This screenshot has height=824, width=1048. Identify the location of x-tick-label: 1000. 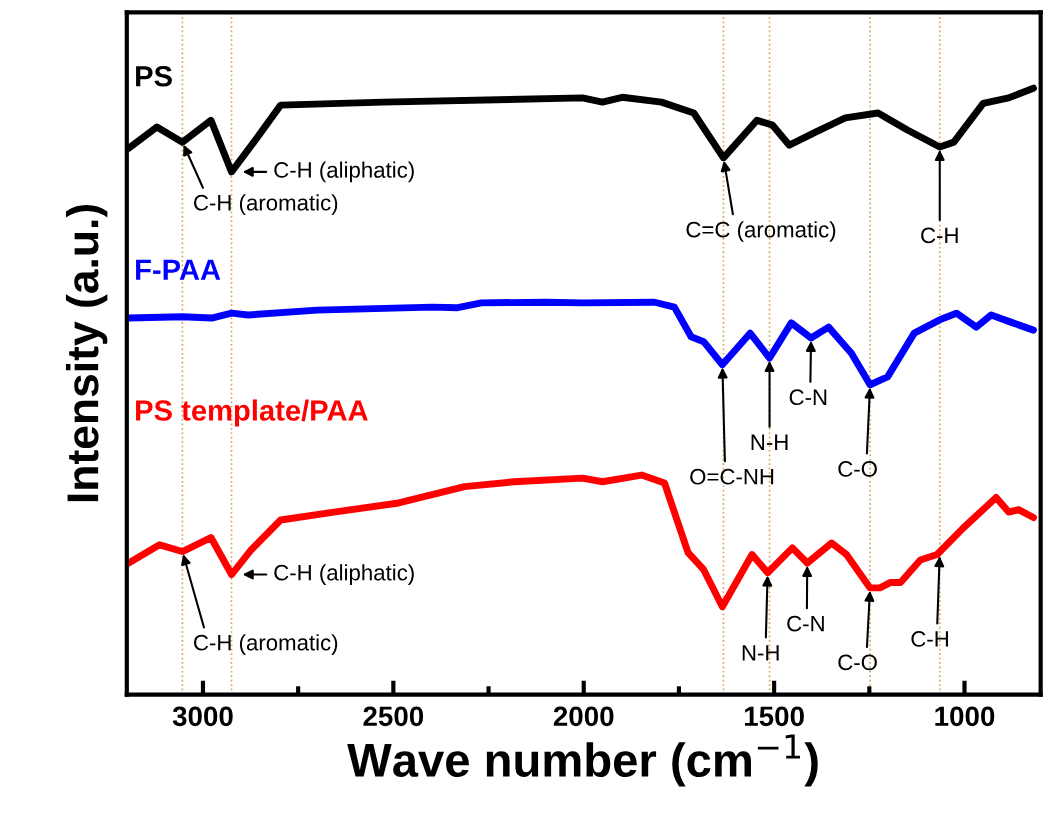
(965, 716).